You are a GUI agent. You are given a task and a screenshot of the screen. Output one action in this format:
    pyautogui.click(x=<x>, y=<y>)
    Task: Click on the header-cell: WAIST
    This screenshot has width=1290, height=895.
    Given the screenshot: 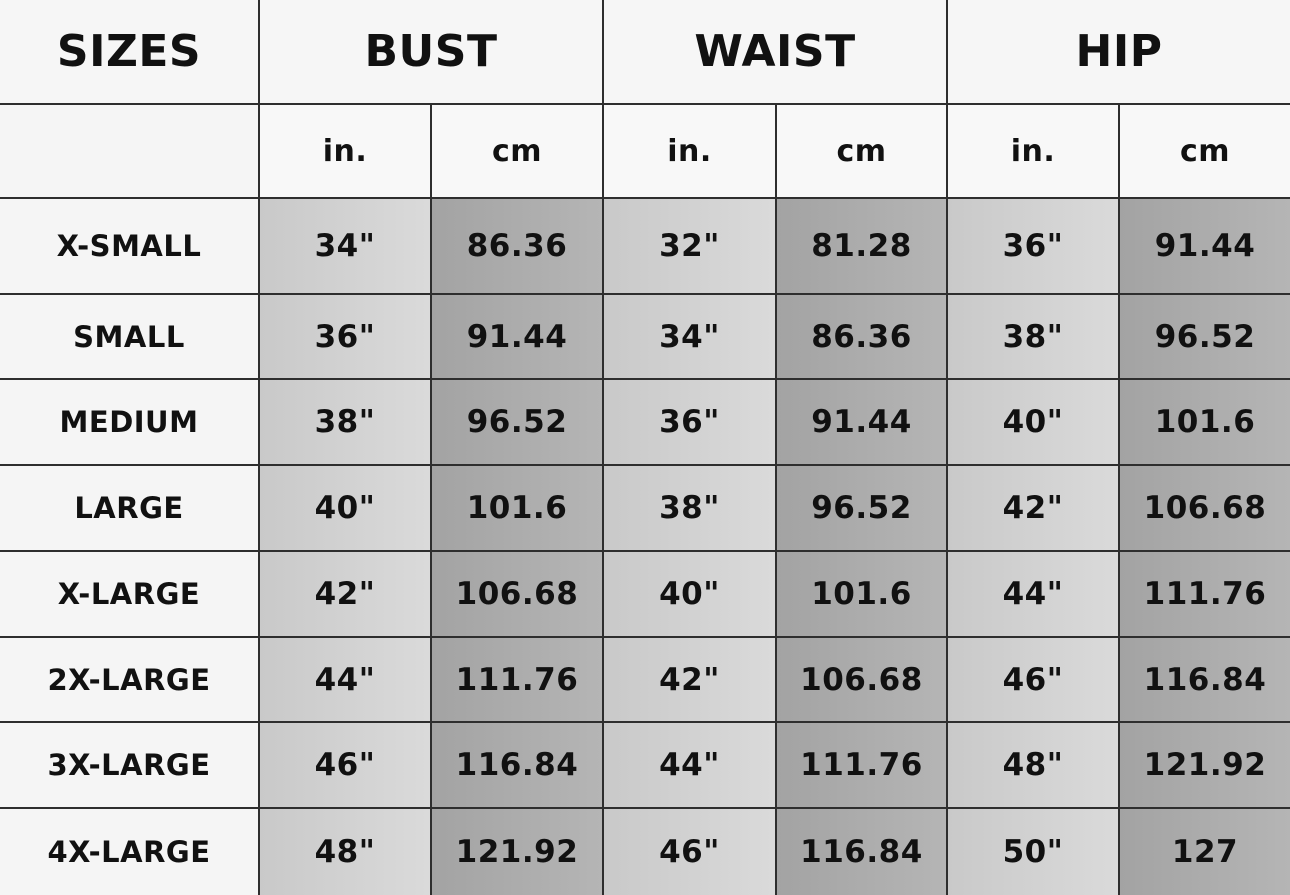 What is the action you would take?
    pyautogui.click(x=775, y=51)
    